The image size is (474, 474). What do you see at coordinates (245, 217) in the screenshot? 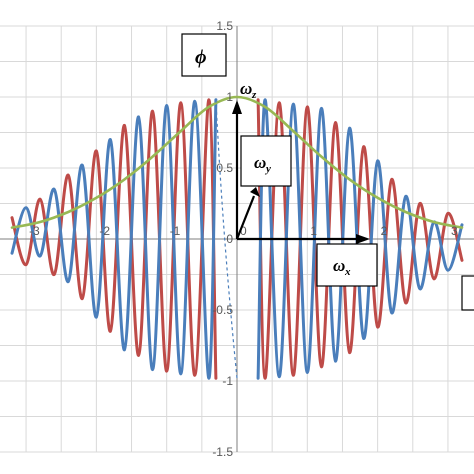
I see `y-arrow-shaft` at bounding box center [245, 217].